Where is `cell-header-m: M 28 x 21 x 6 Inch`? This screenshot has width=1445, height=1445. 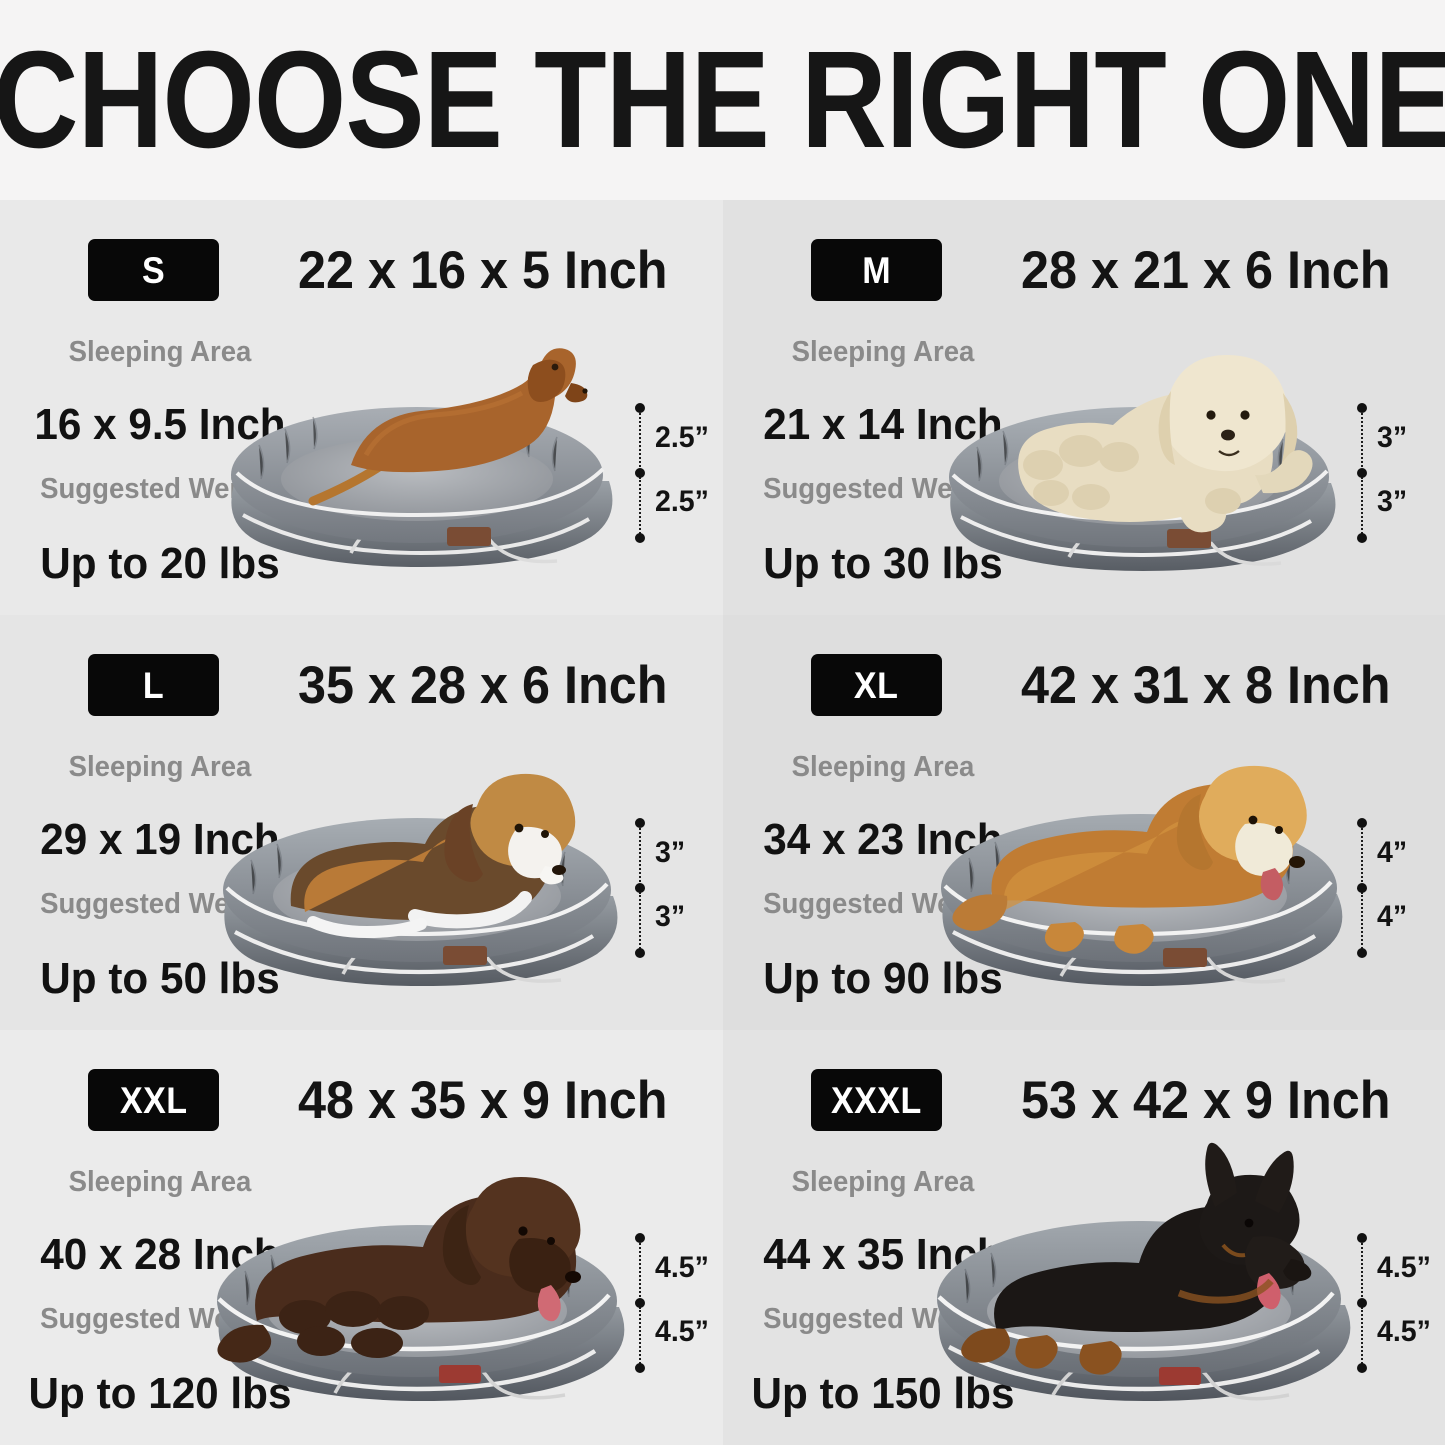 cell-header-m: M 28 x 21 x 6 Inch is located at coordinates (1084, 270).